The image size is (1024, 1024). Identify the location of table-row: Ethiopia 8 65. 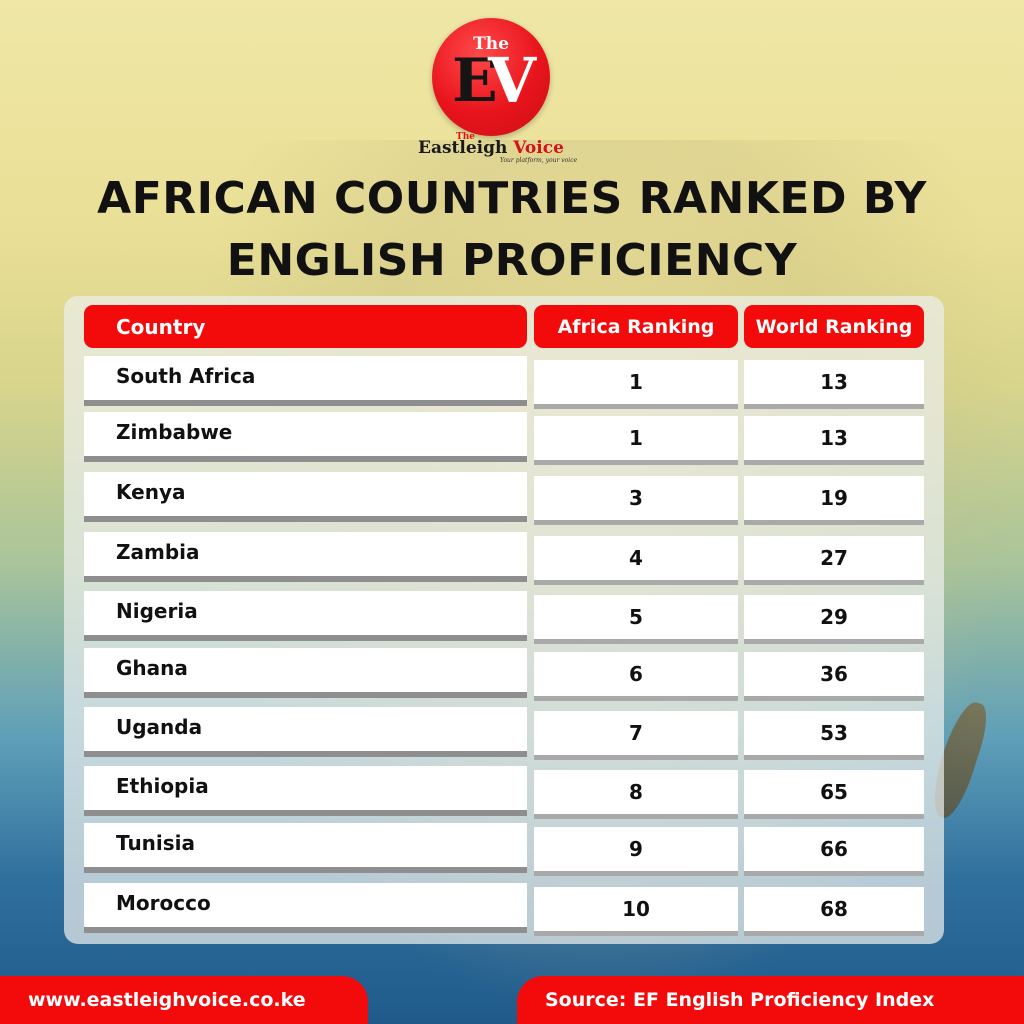
(512, 795).